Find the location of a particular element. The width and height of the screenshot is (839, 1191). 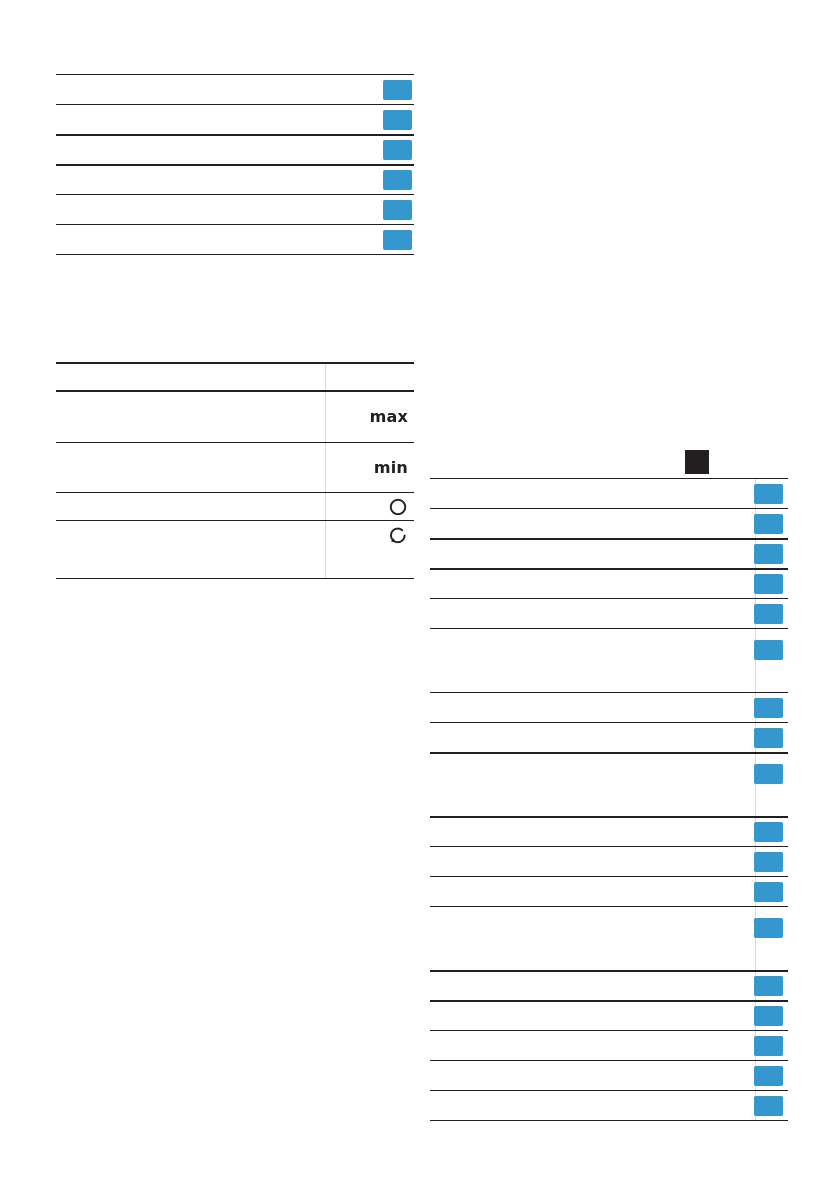

table-row: min is located at coordinates (235, 467).